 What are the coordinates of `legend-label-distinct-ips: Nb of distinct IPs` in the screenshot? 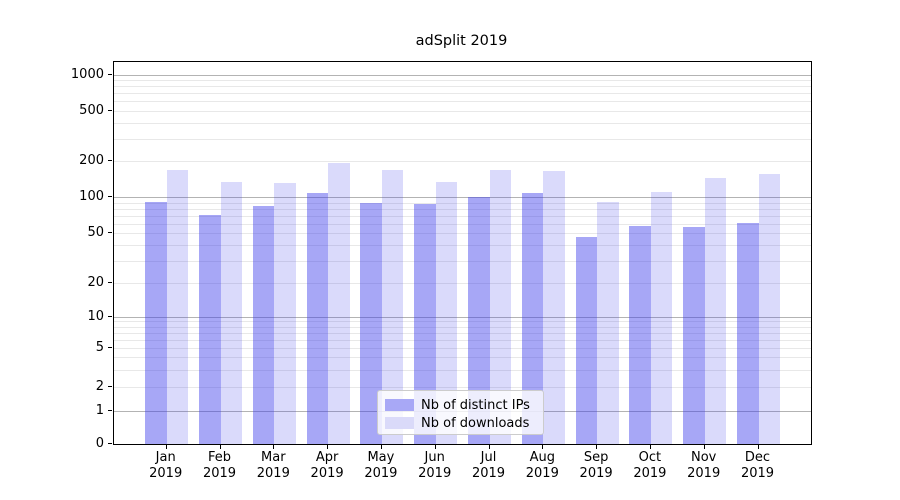 It's located at (475, 405).